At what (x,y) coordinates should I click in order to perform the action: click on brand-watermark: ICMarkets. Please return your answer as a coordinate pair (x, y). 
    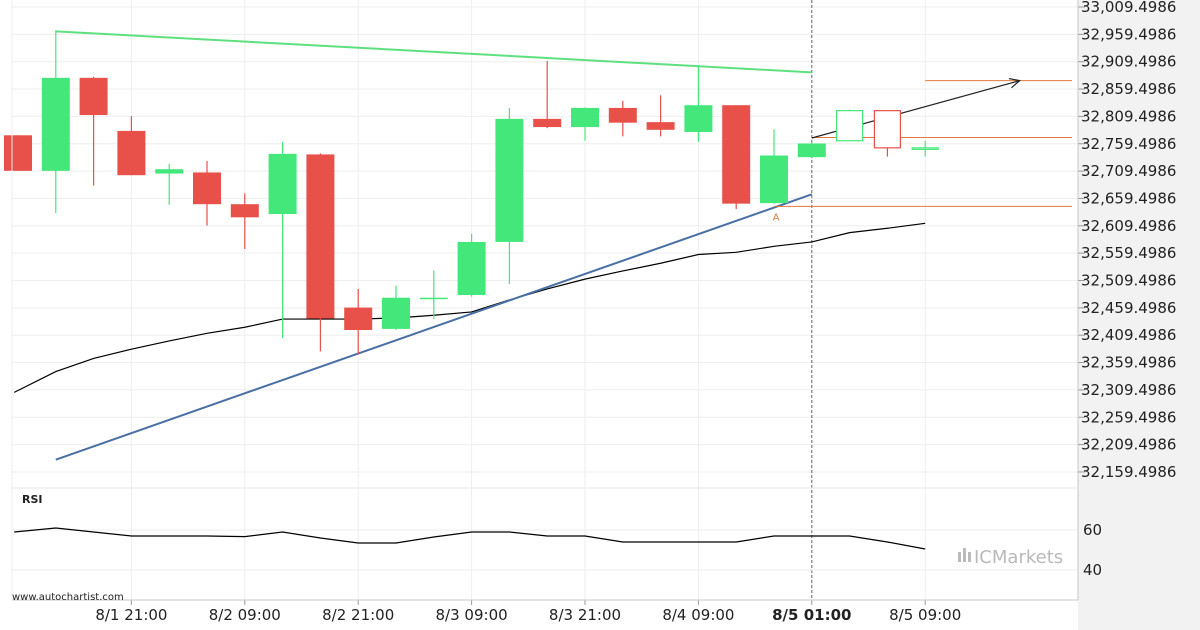
    Looking at the image, I should click on (1010, 557).